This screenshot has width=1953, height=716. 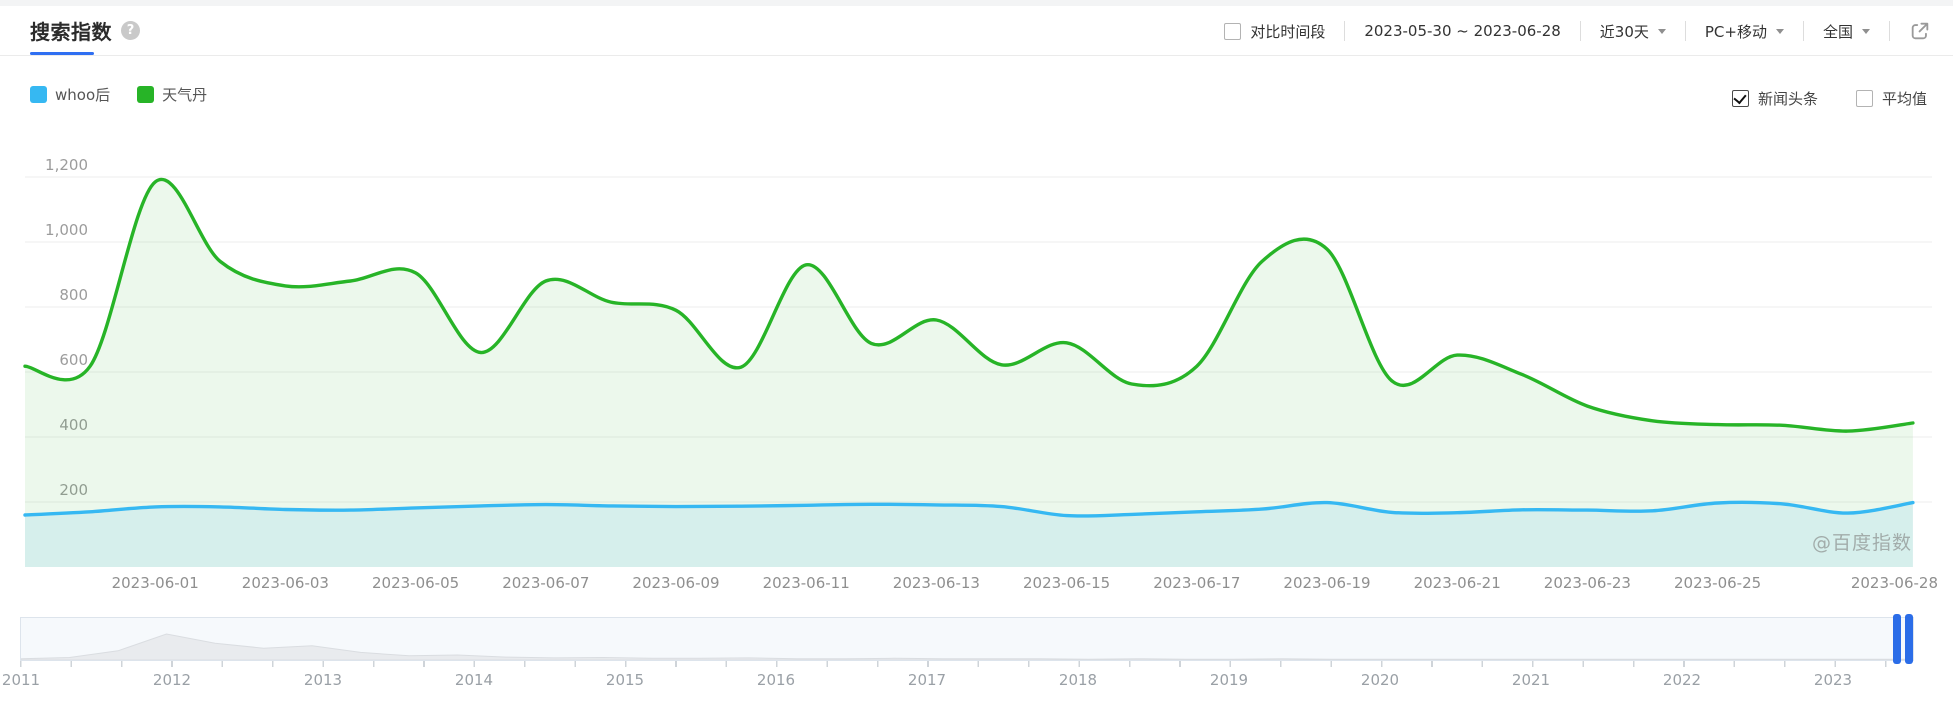 I want to click on timeline-slider, so click(x=967, y=639).